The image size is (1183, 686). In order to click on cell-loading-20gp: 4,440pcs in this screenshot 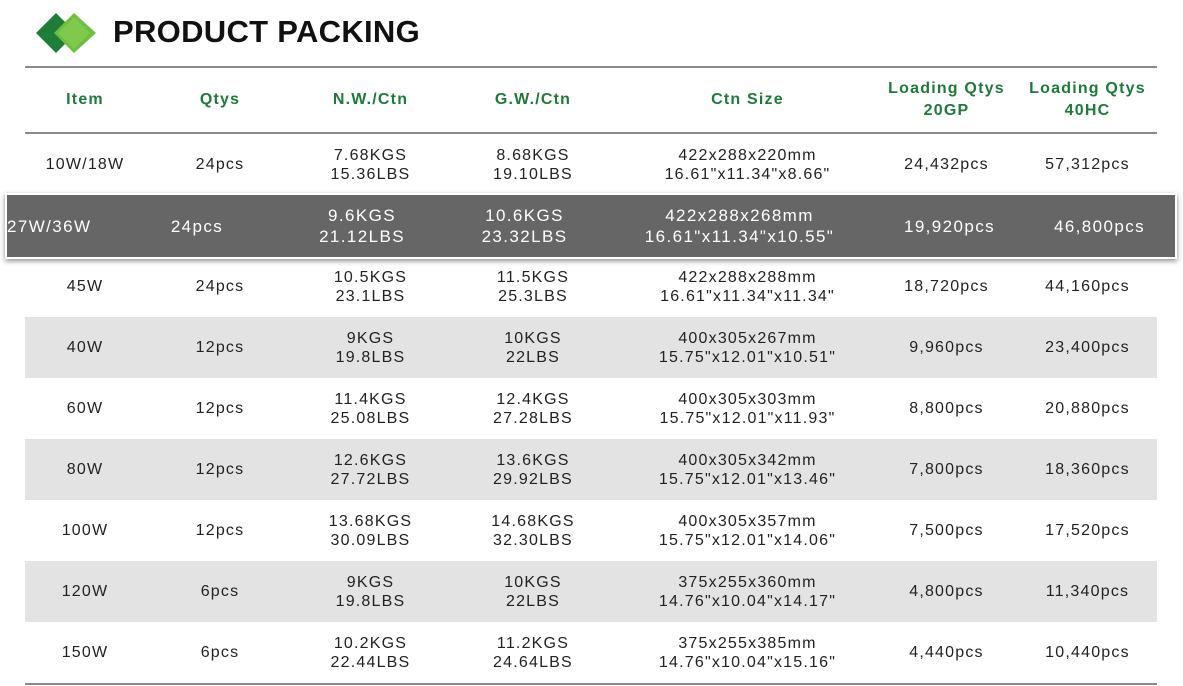, I will do `click(946, 652)`.